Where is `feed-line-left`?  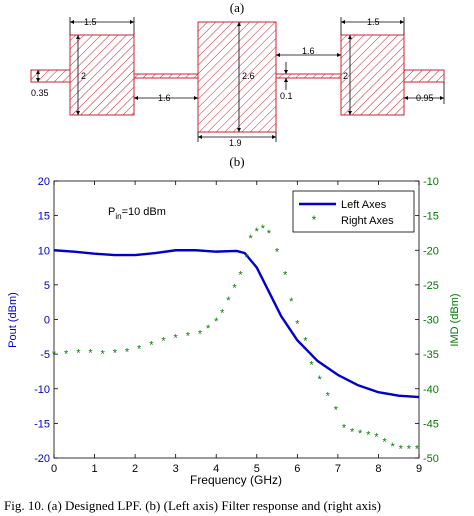
feed-line-left is located at coordinates (50, 76).